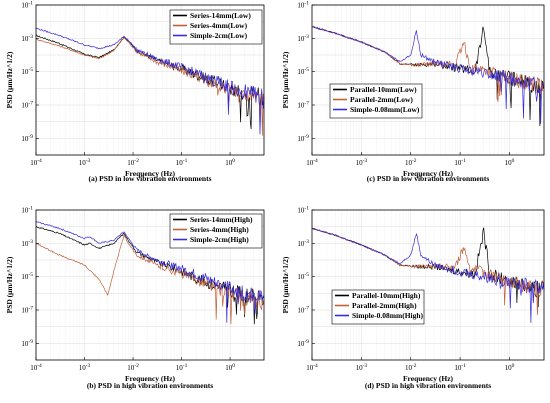  I want to click on panel-caption: (c) PSD in low vibration environments, so click(428, 178).